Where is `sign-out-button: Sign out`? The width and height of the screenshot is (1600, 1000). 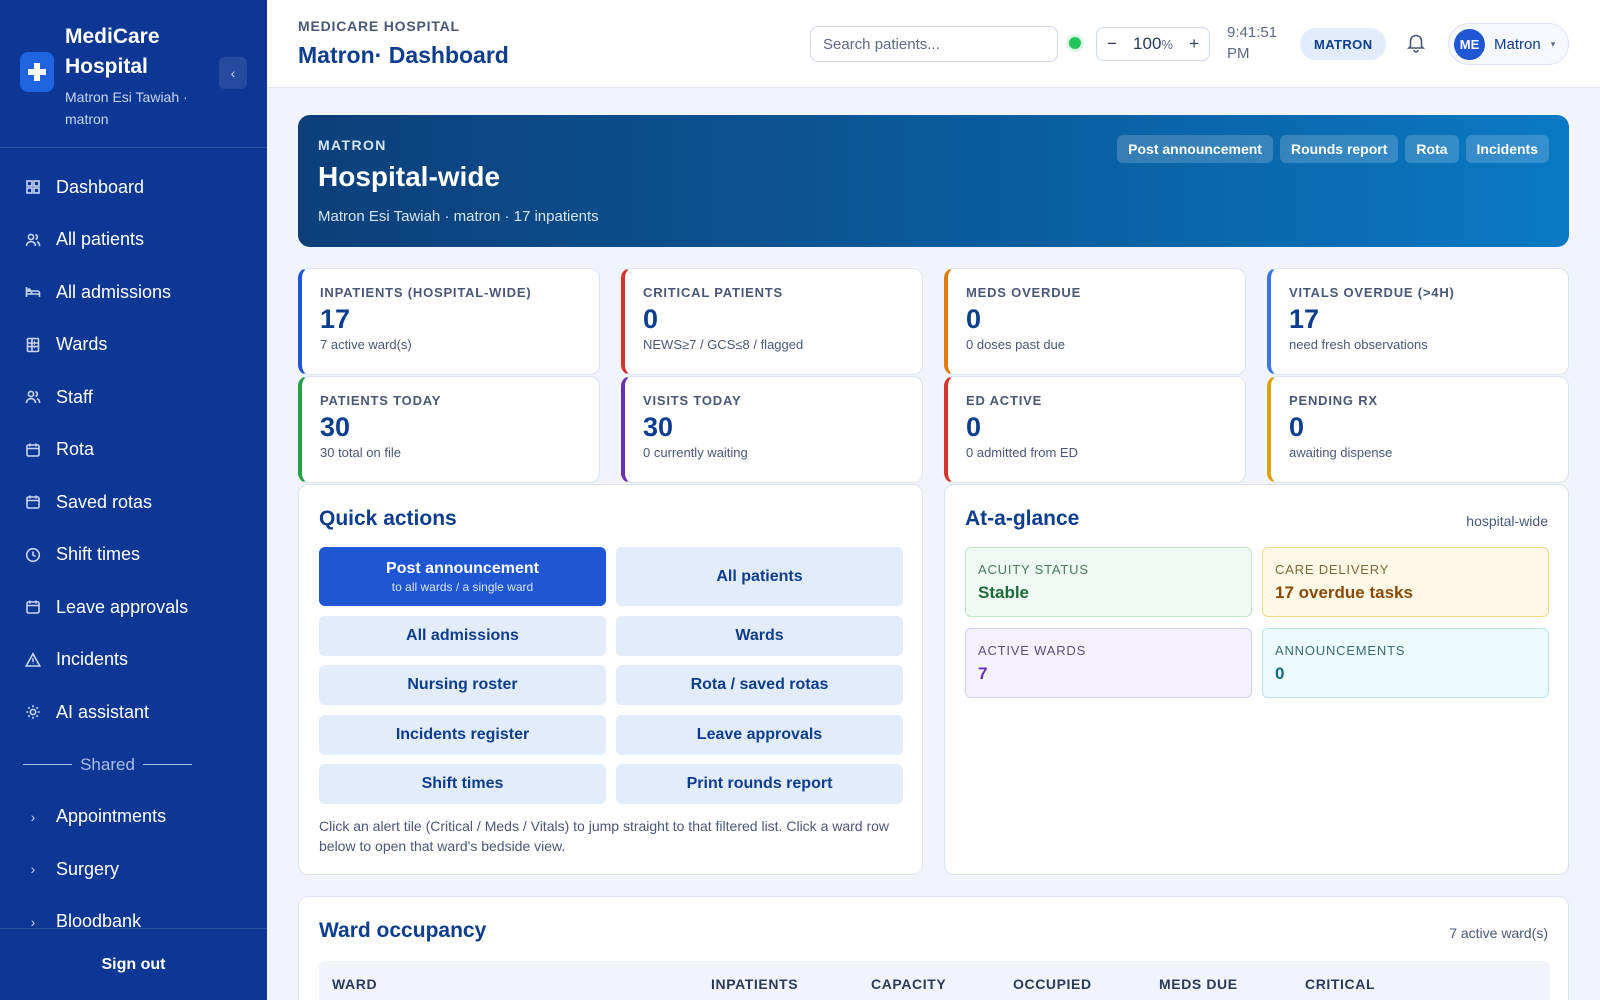
sign-out-button: Sign out is located at coordinates (133, 964).